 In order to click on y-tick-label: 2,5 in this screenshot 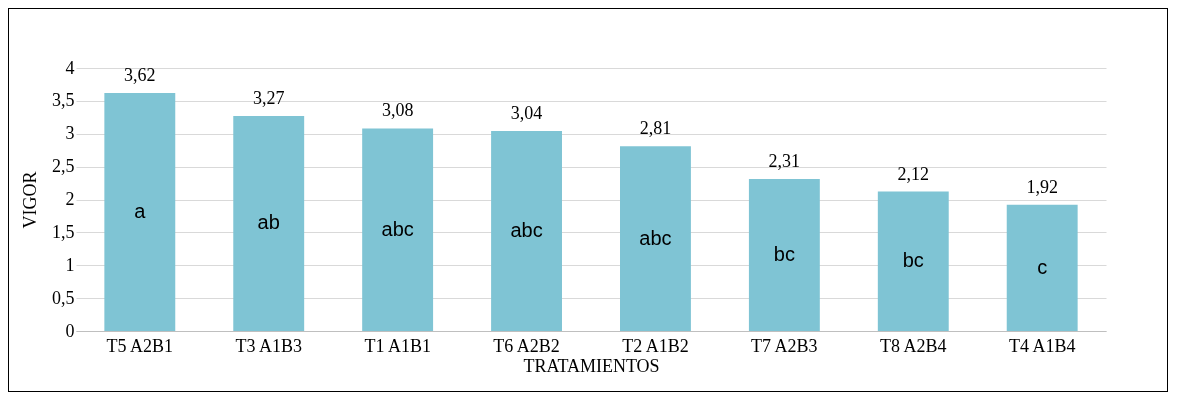, I will do `click(63, 166)`.